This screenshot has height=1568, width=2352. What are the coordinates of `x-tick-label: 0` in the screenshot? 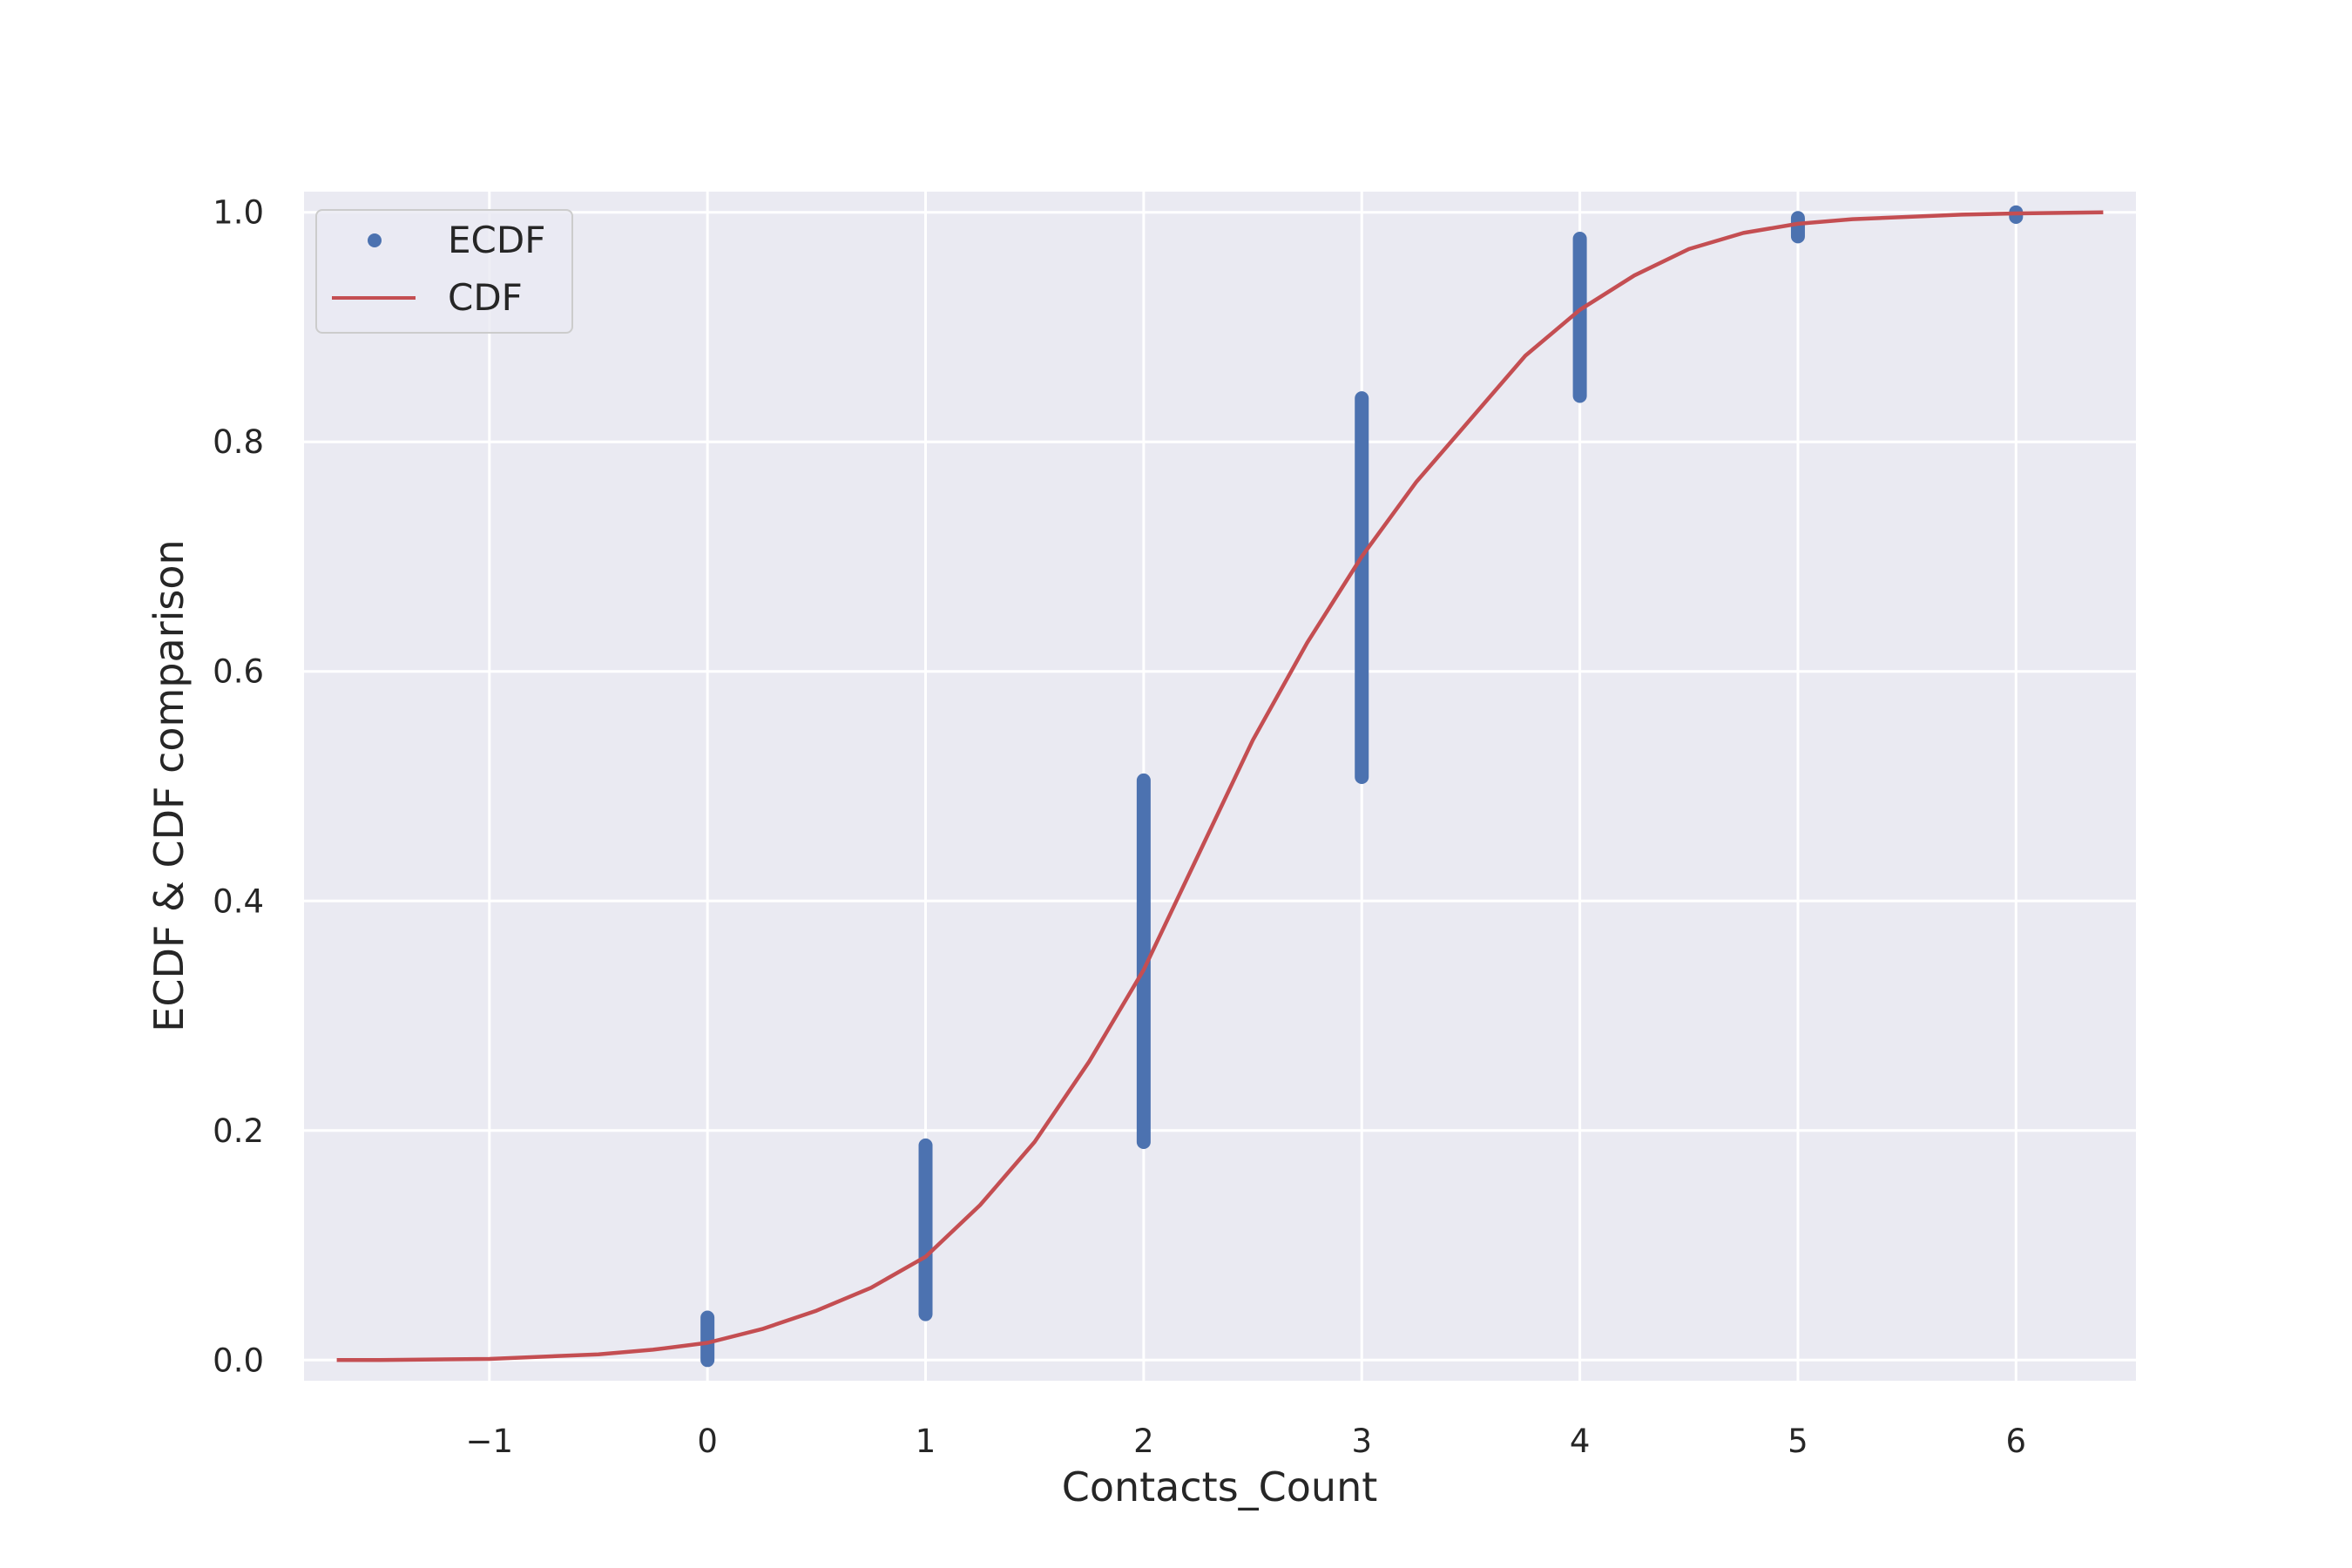 It's located at (707, 1441).